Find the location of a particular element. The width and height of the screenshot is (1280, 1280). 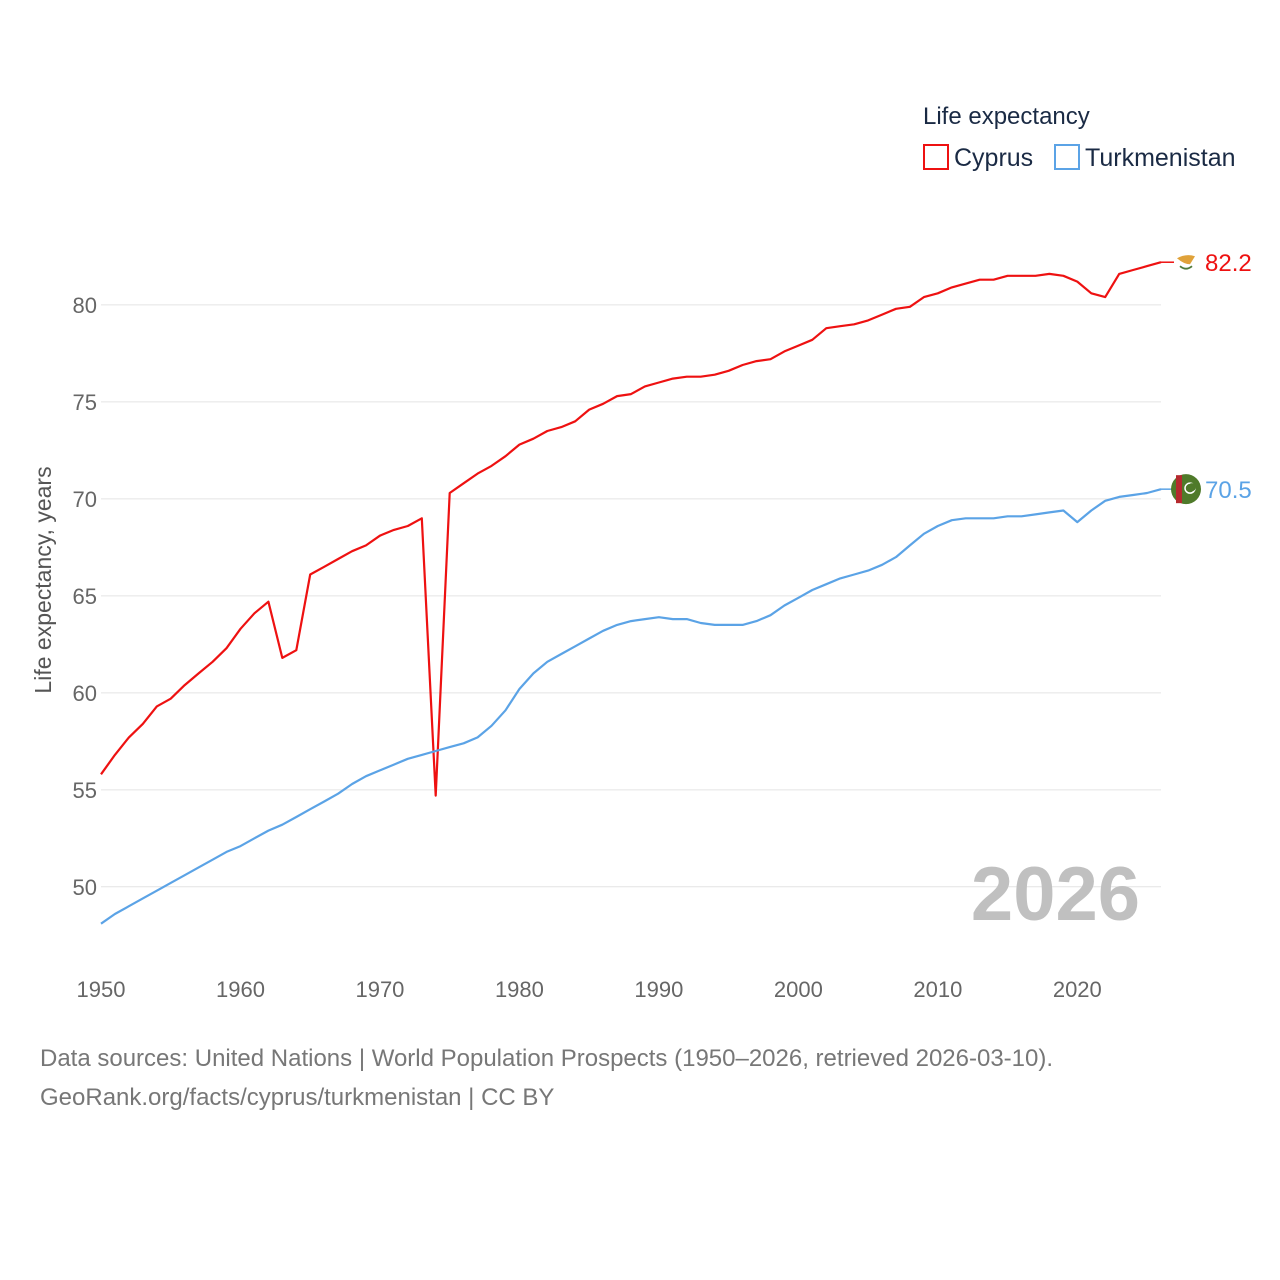

y-tick-label: 65 is located at coordinates (85, 596).